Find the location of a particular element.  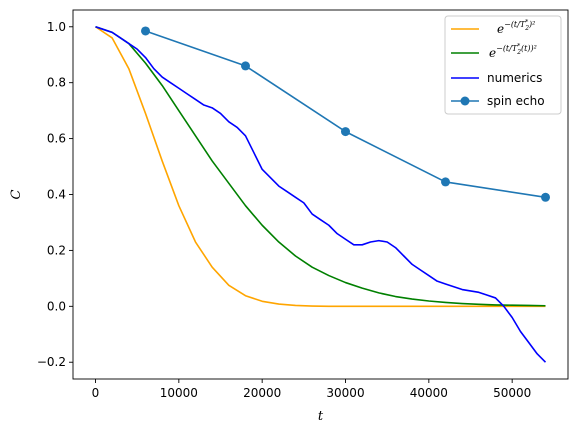

legend-label-0: e−(t/T* 2)² is located at coordinates (516, 27).